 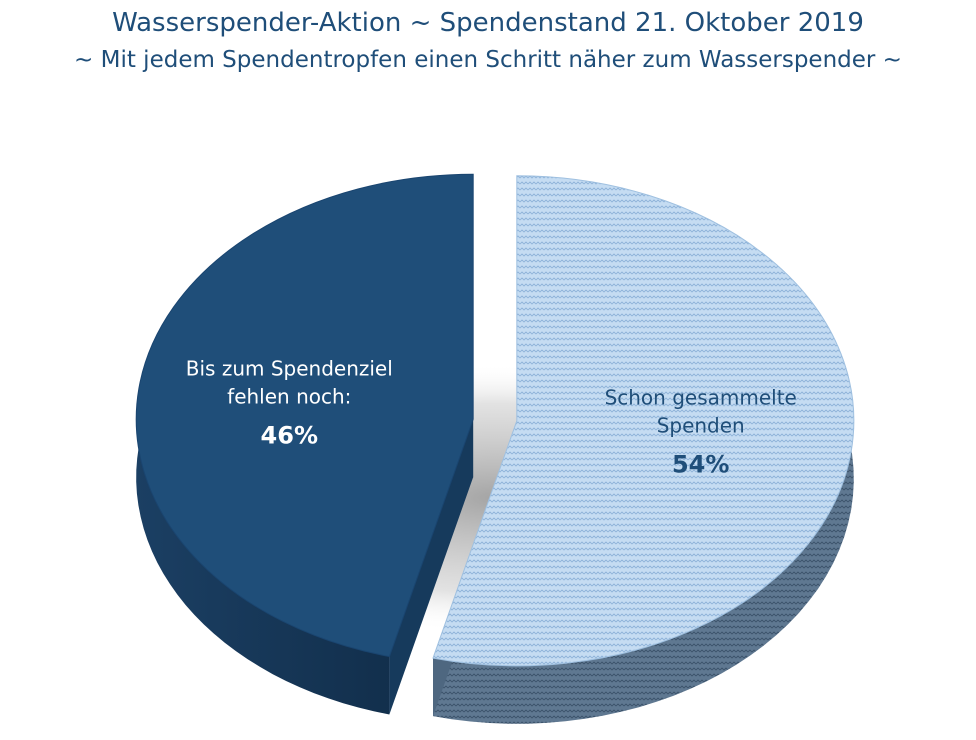 I want to click on slice-label-line1: Schon gesammelte, so click(x=701, y=398).